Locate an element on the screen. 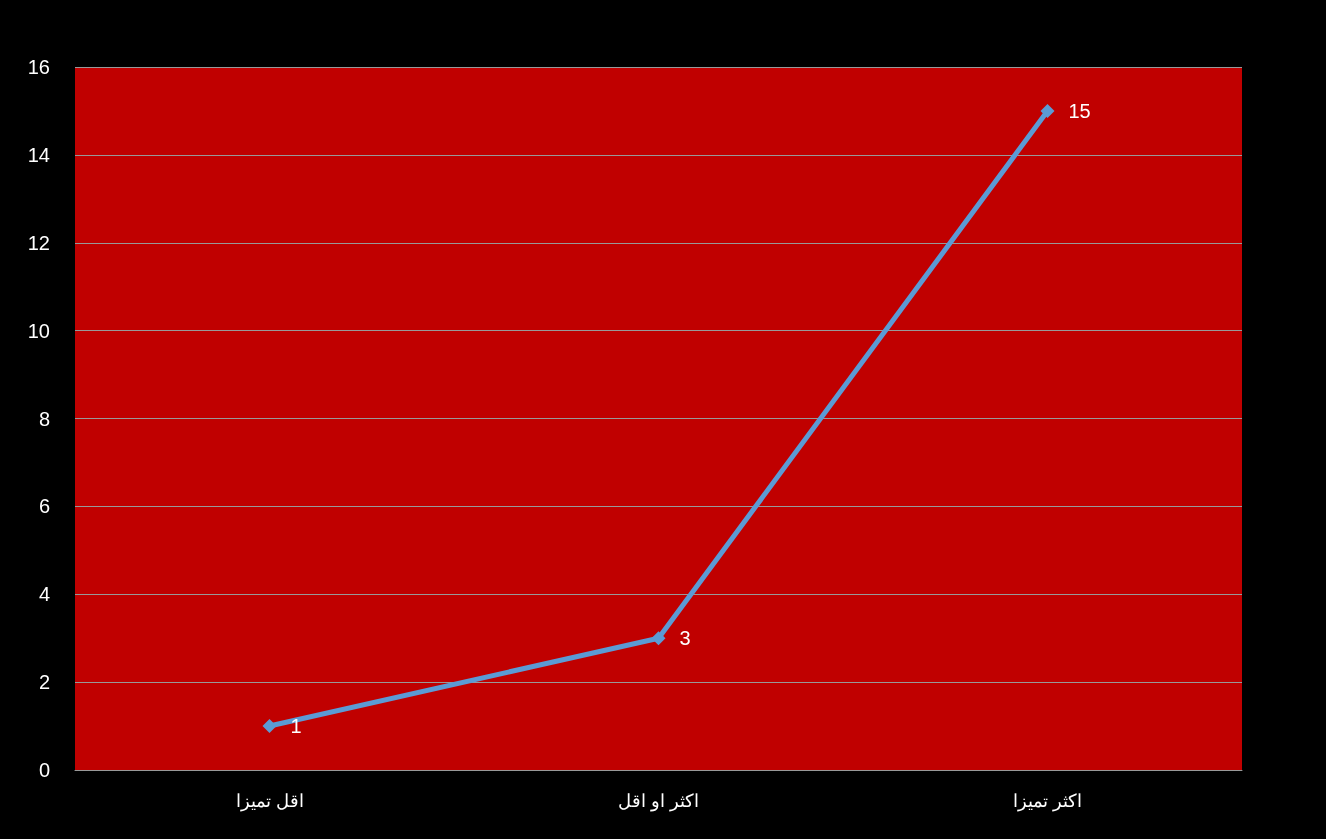 This screenshot has height=839, width=1326. data-label: 1 is located at coordinates (296, 726).